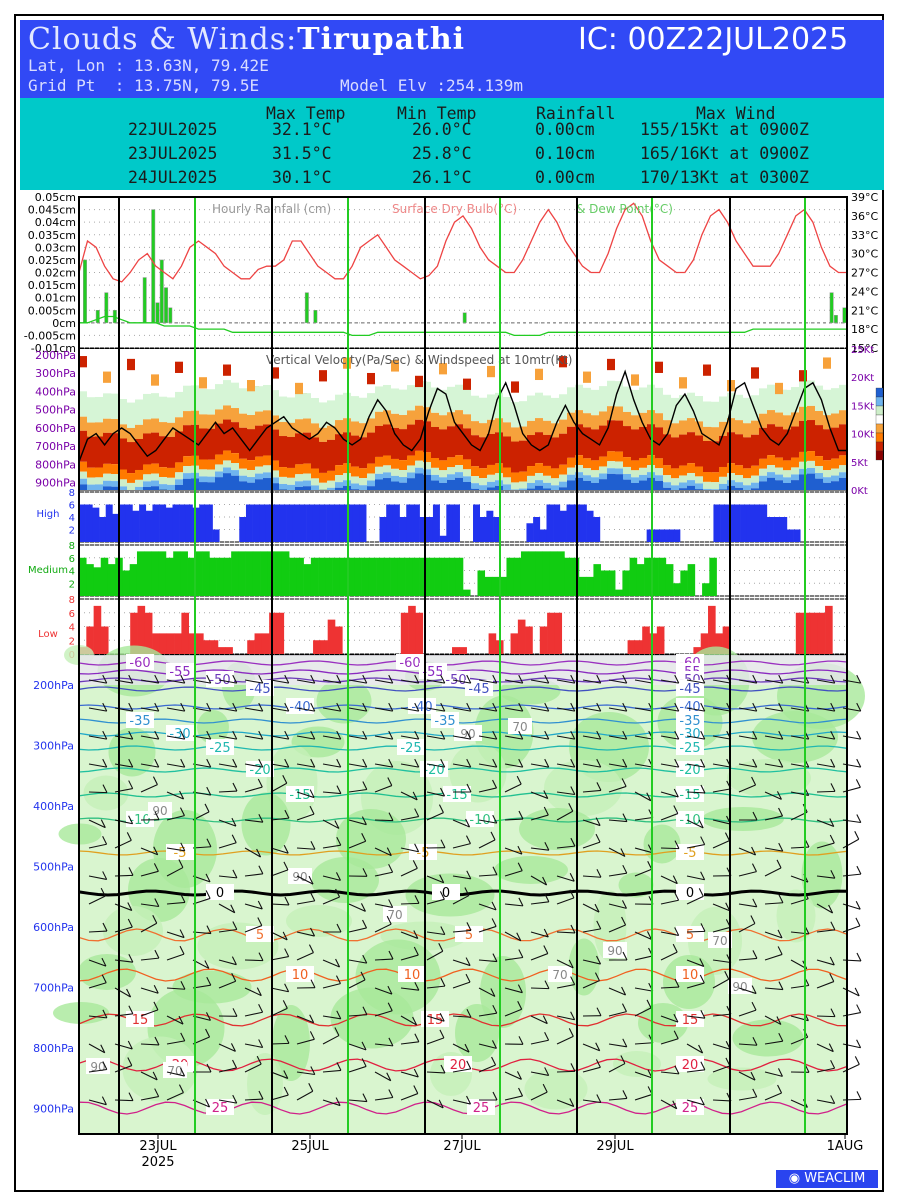  I want to click on x-tick-label: 1AUG, so click(845, 1146).